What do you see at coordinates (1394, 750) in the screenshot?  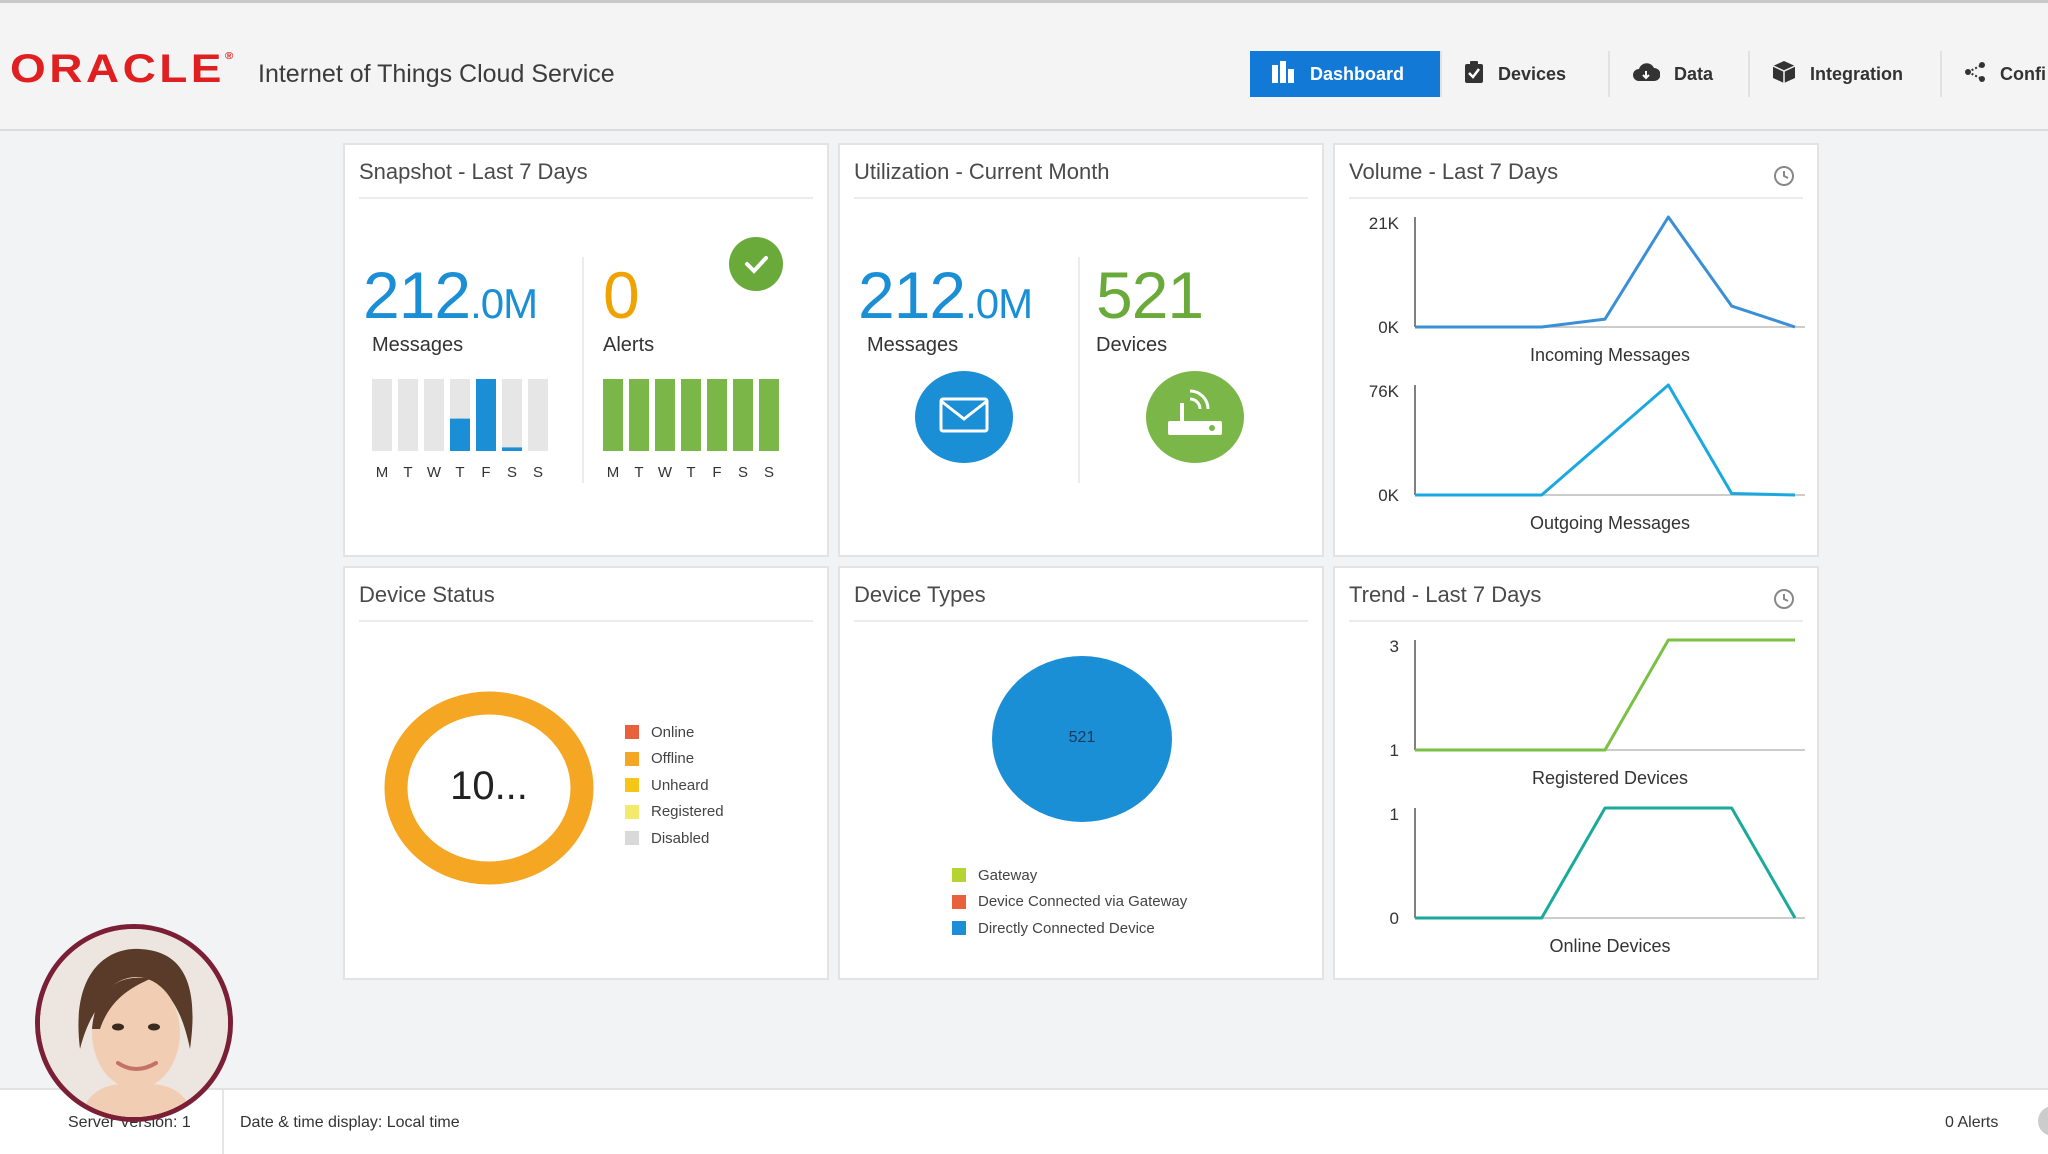 I see `y-min-label: 1` at bounding box center [1394, 750].